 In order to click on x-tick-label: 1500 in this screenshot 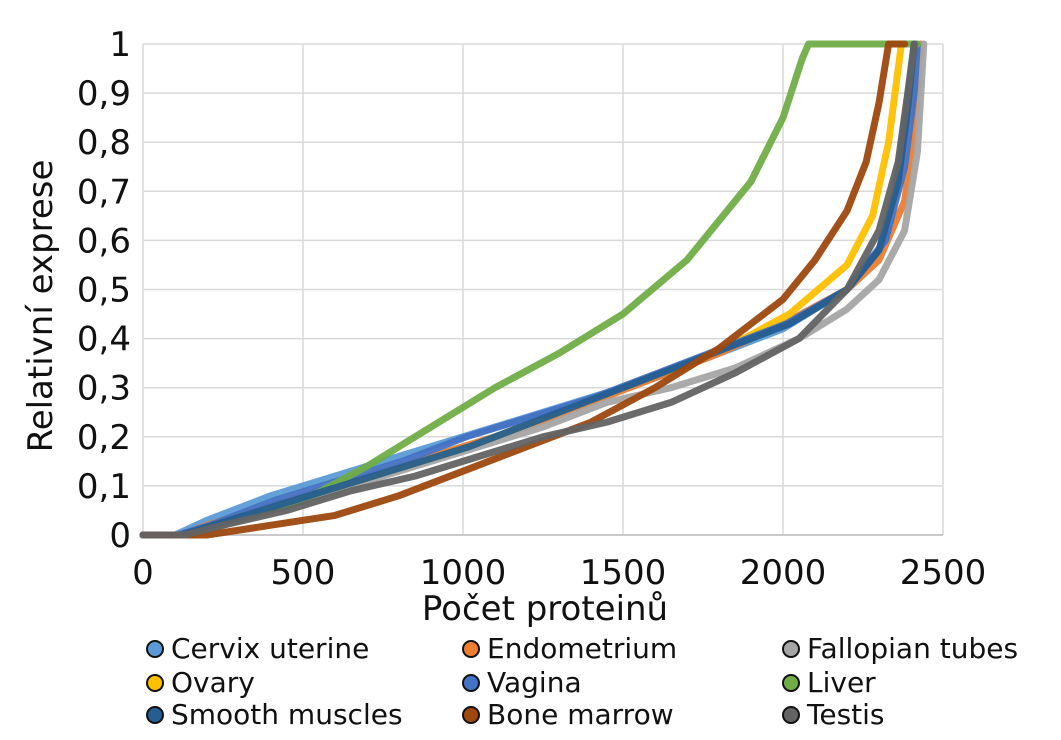, I will do `click(623, 573)`.